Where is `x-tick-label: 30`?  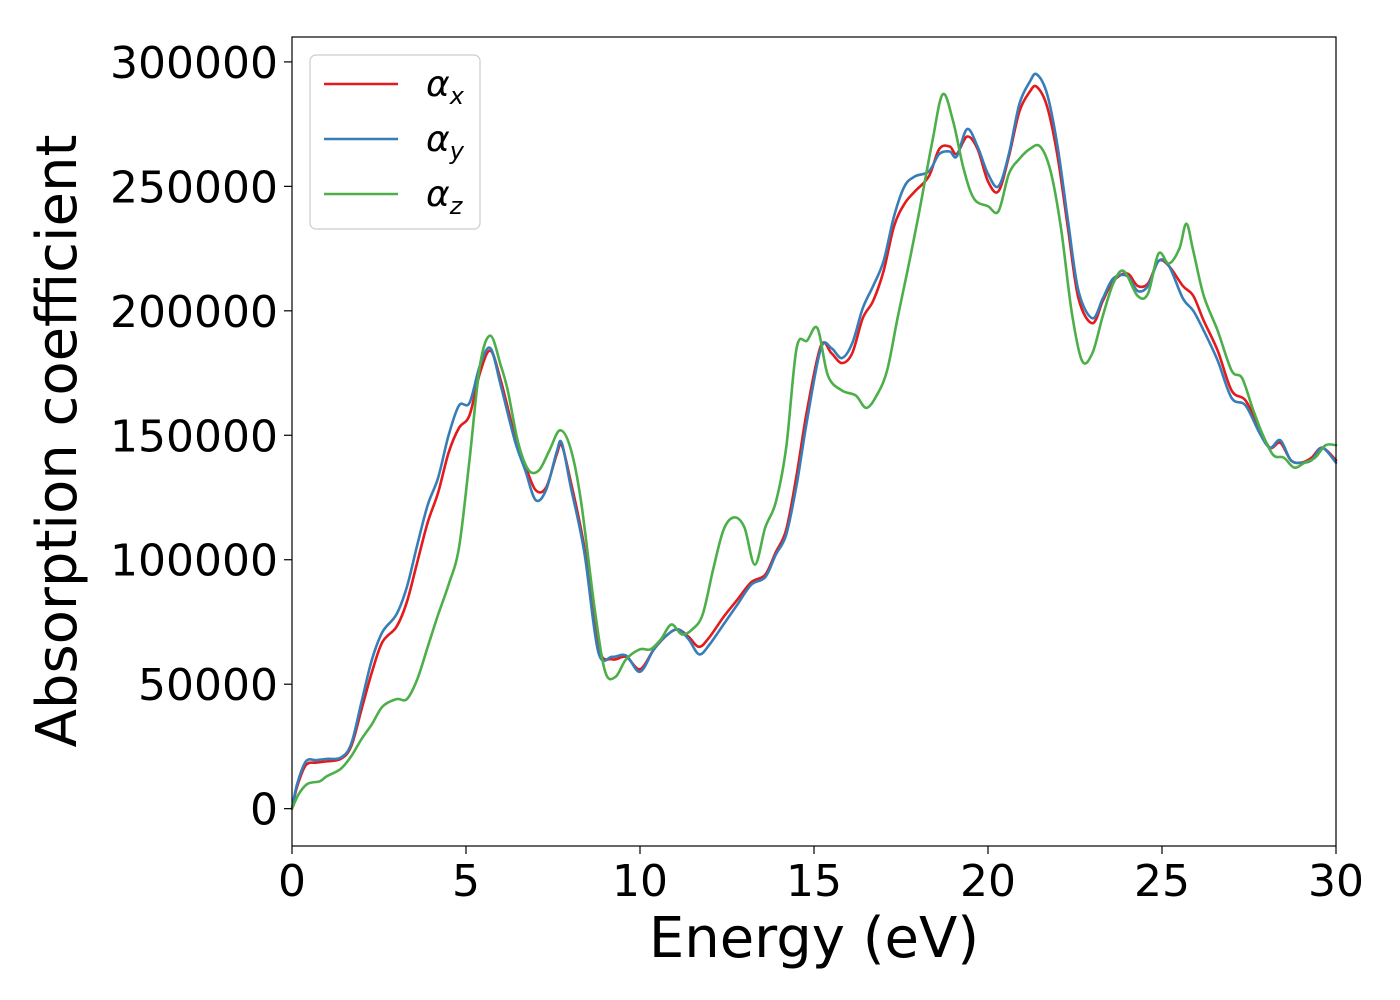
x-tick-label: 30 is located at coordinates (1336, 881).